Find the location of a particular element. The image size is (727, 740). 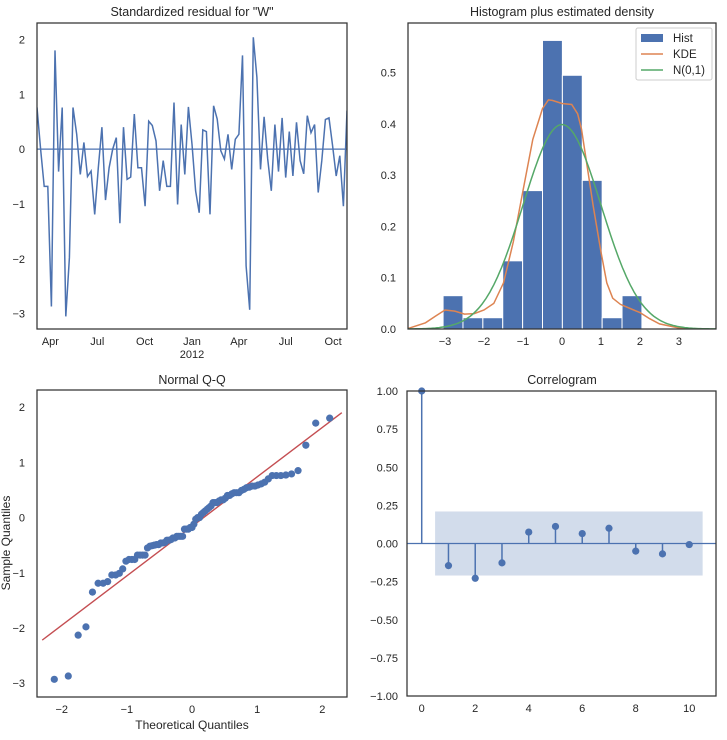

normal-density-curve is located at coordinates (562, 226).